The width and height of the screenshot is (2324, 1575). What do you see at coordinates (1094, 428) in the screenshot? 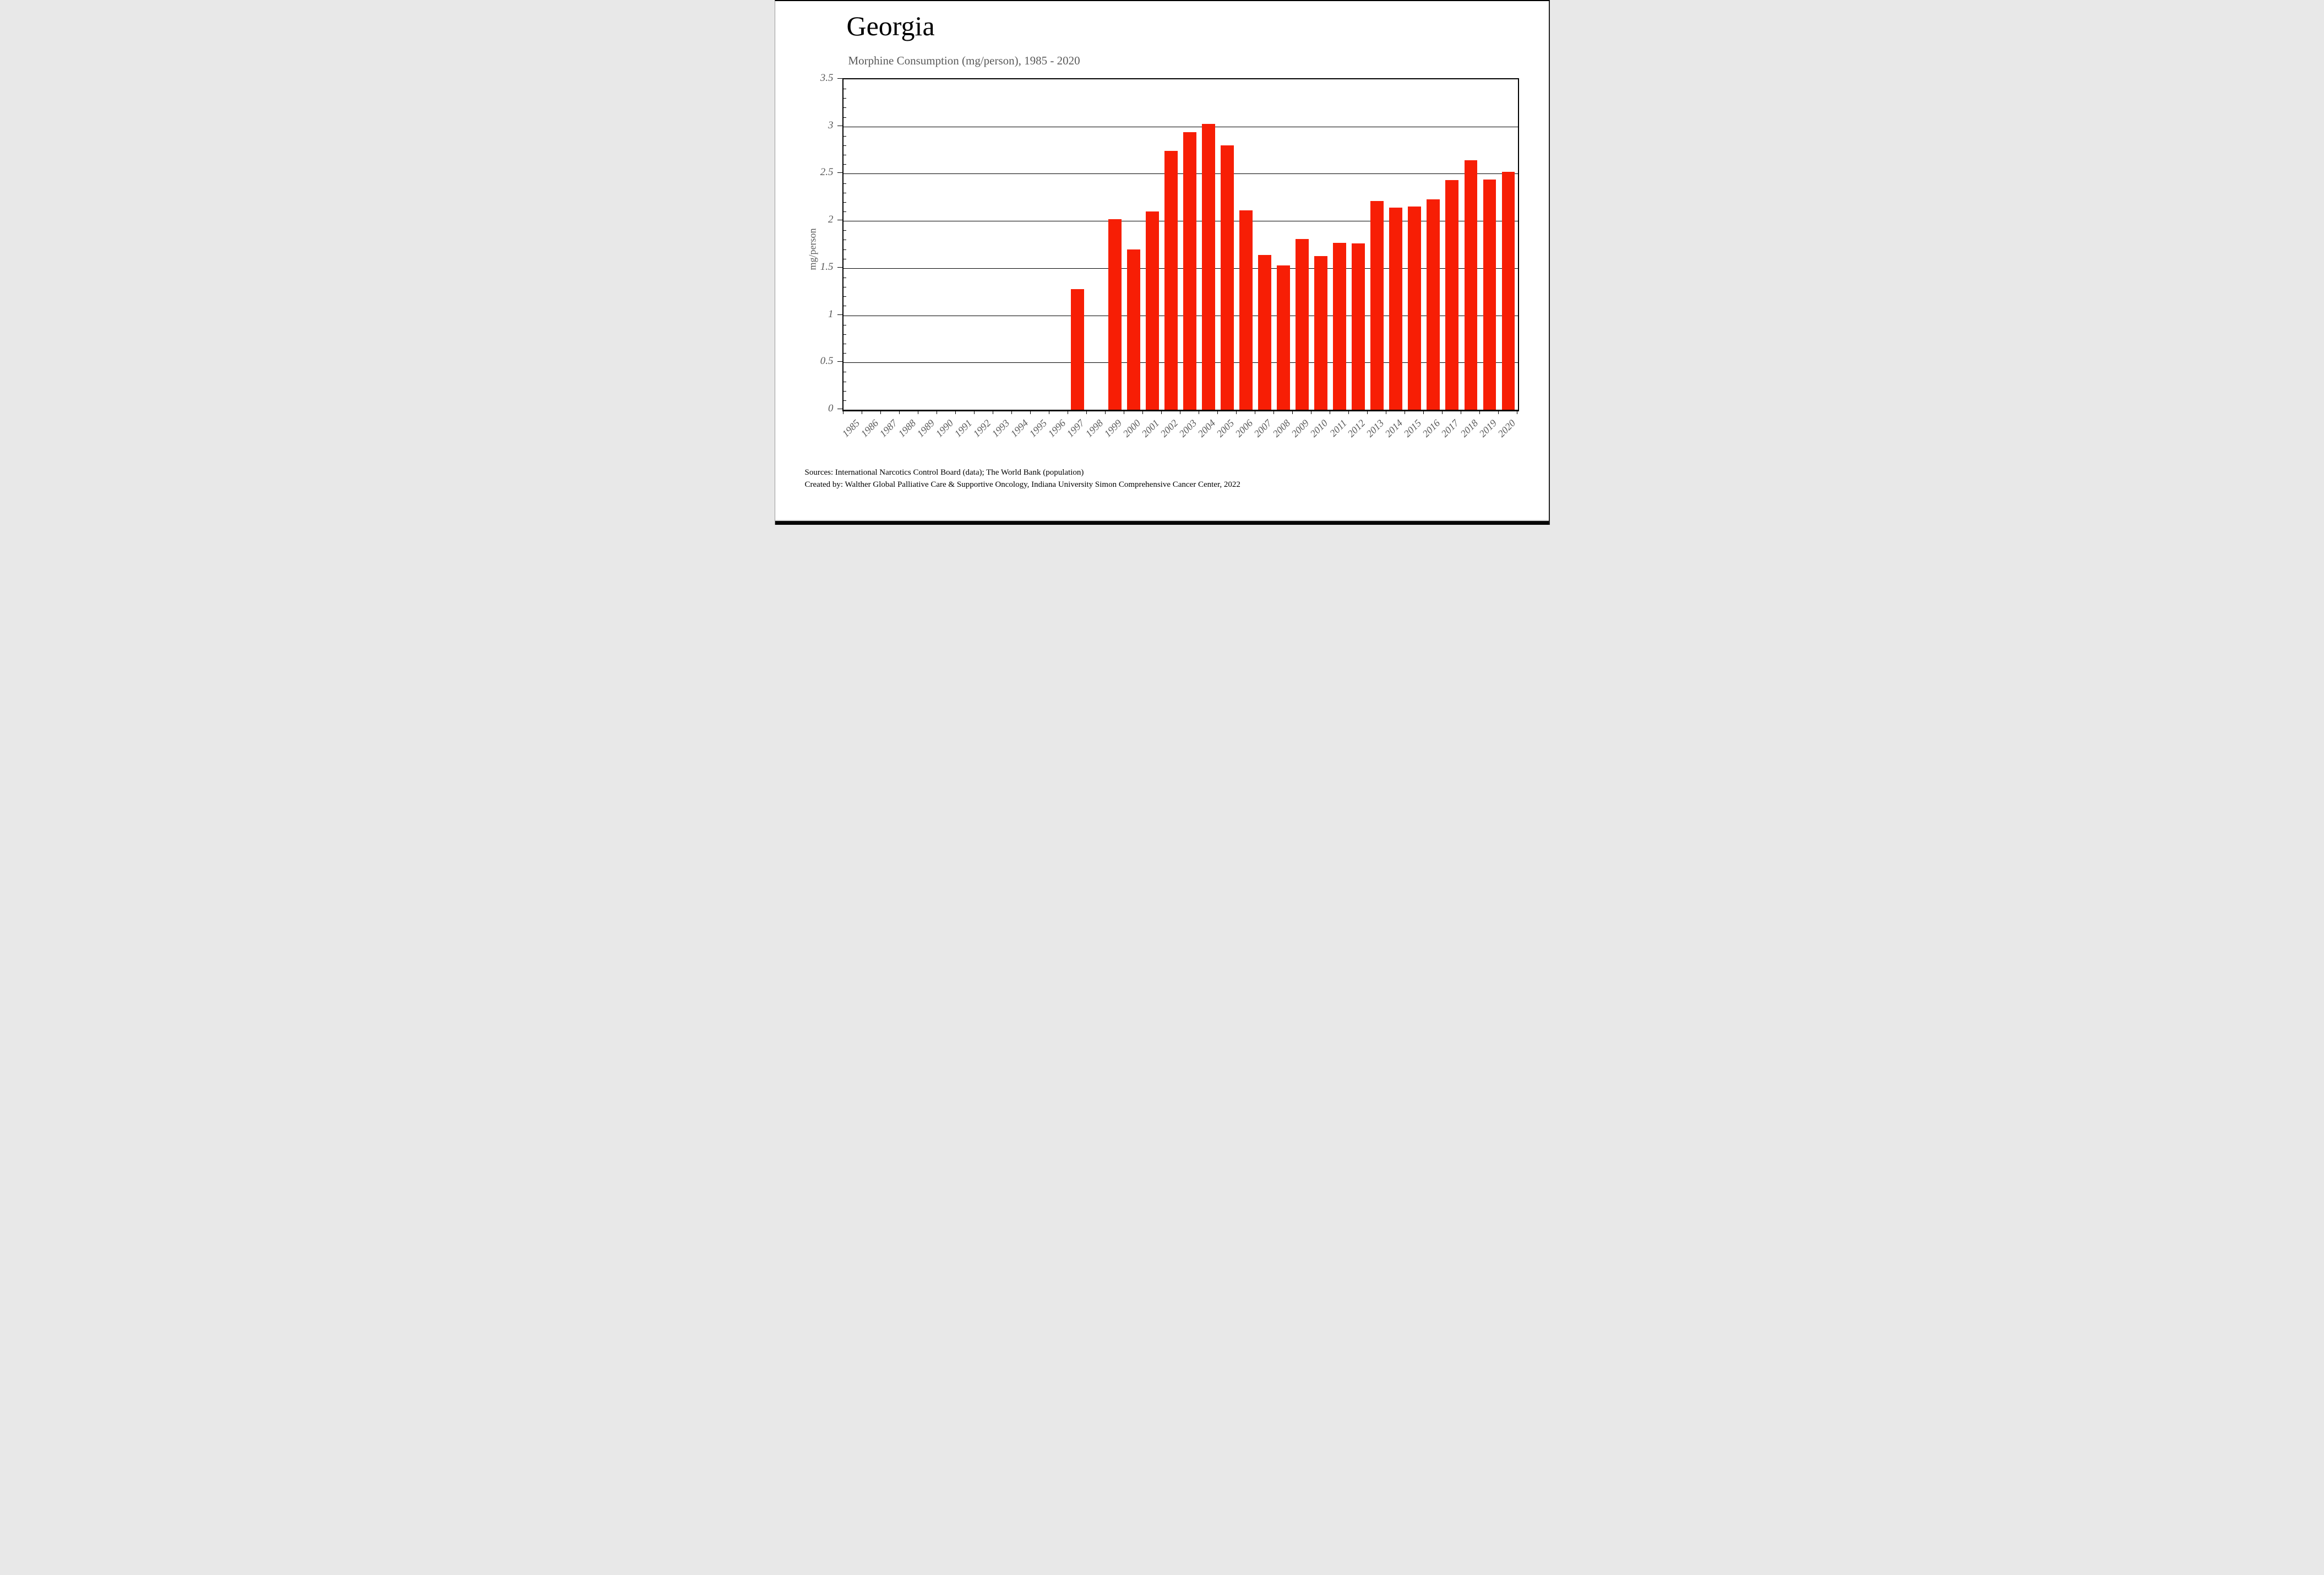
I see `x-tick-label: 1998` at bounding box center [1094, 428].